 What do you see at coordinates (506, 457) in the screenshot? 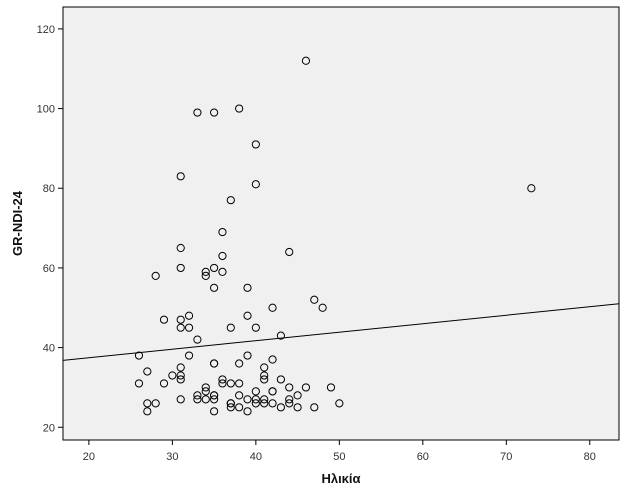
I see `x-tick-label: 70` at bounding box center [506, 457].